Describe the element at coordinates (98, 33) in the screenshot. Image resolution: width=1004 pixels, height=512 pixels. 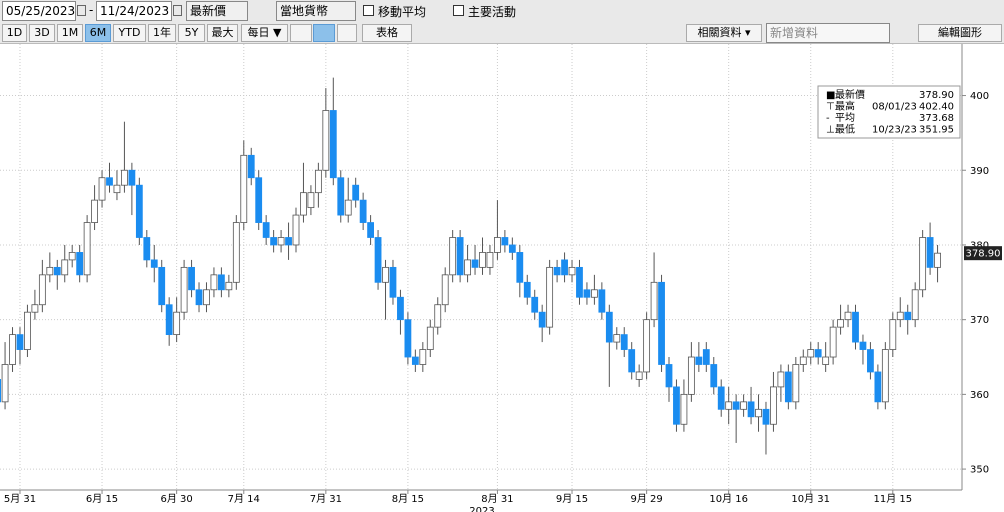
I see `range-button: 6M` at that location.